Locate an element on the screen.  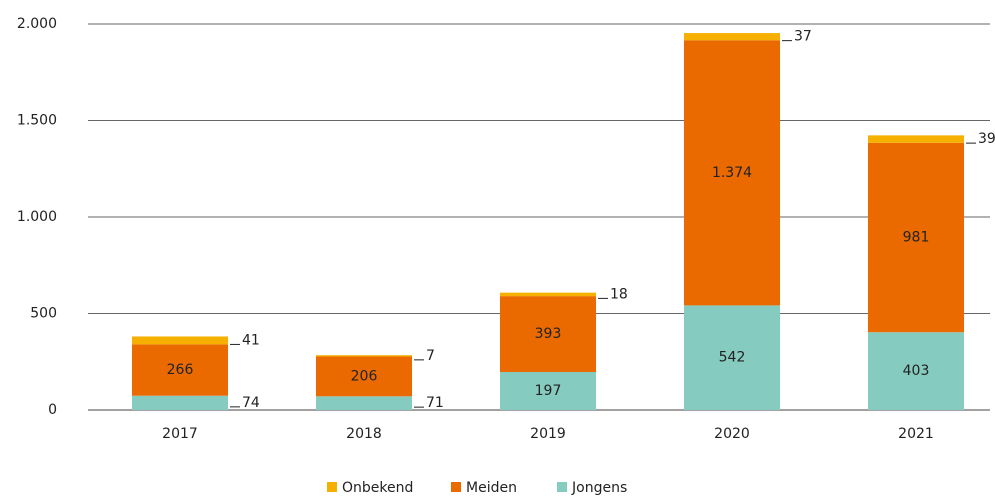
data-label: 403 is located at coordinates (916, 371).